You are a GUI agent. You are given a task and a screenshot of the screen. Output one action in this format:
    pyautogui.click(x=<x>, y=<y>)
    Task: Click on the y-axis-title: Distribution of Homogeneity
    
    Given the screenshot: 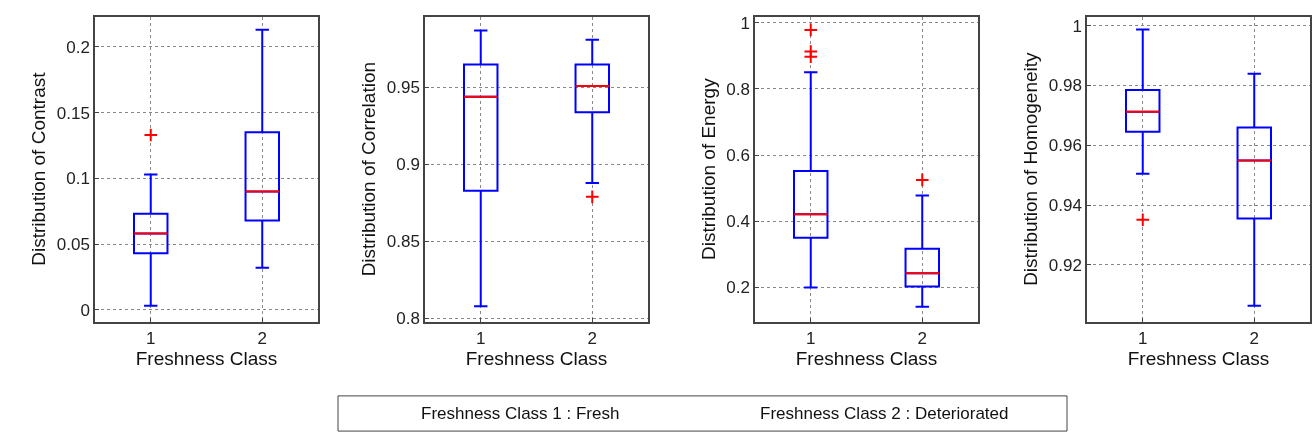 What is the action you would take?
    pyautogui.click(x=1031, y=168)
    